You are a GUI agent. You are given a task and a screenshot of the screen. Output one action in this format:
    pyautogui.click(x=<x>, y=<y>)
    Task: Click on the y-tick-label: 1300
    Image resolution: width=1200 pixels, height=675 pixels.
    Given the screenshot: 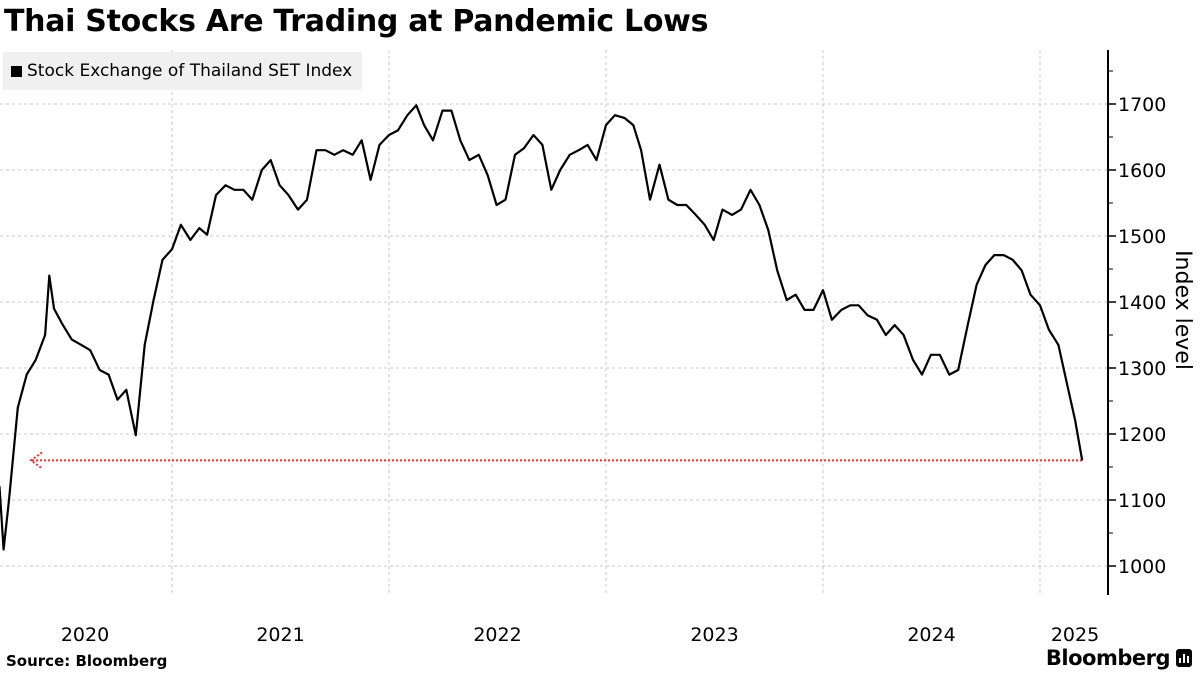 What is the action you would take?
    pyautogui.click(x=1142, y=369)
    